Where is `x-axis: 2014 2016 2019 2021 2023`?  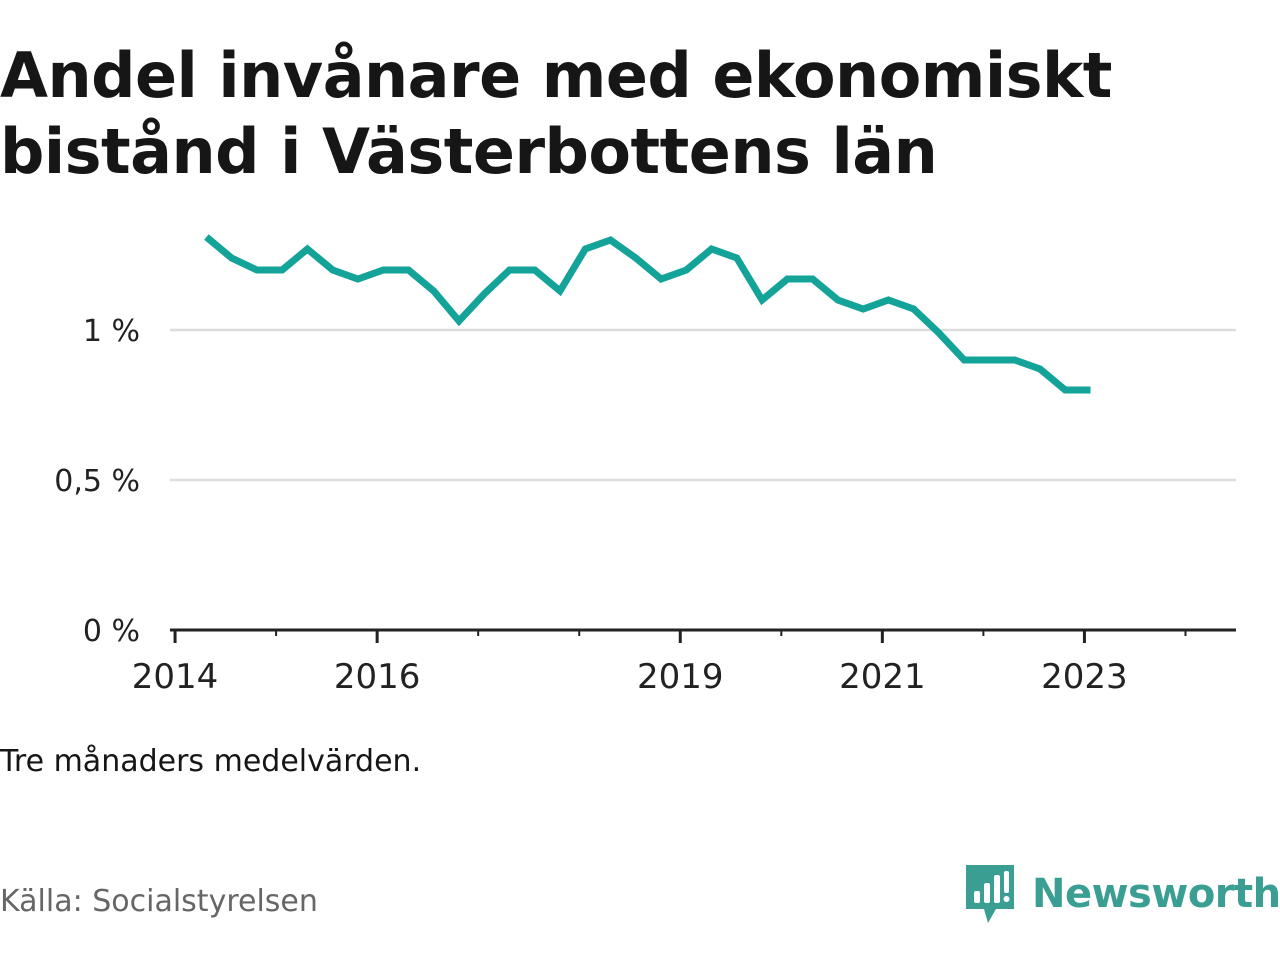
x-axis: 2014 2016 2019 2021 2023 is located at coordinates (684, 662).